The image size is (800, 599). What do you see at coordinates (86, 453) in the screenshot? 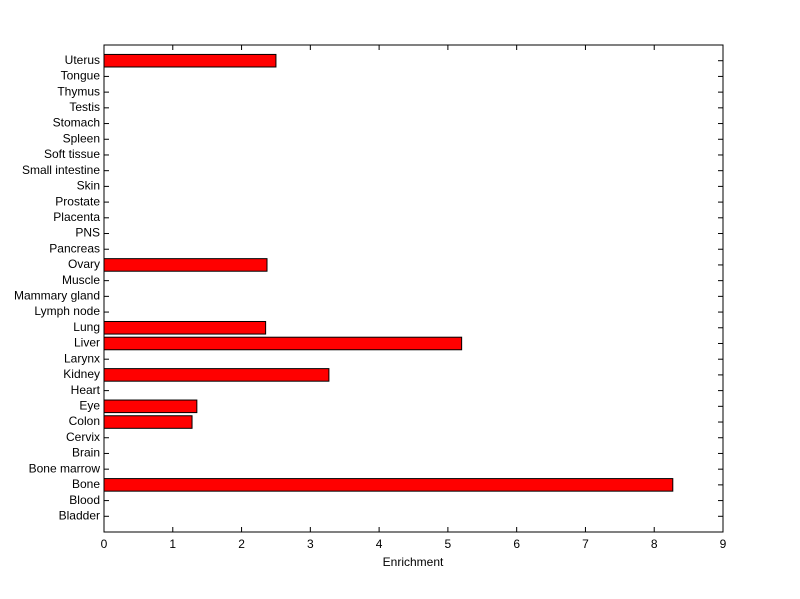
I see `y-tick-label: Brain` at bounding box center [86, 453].